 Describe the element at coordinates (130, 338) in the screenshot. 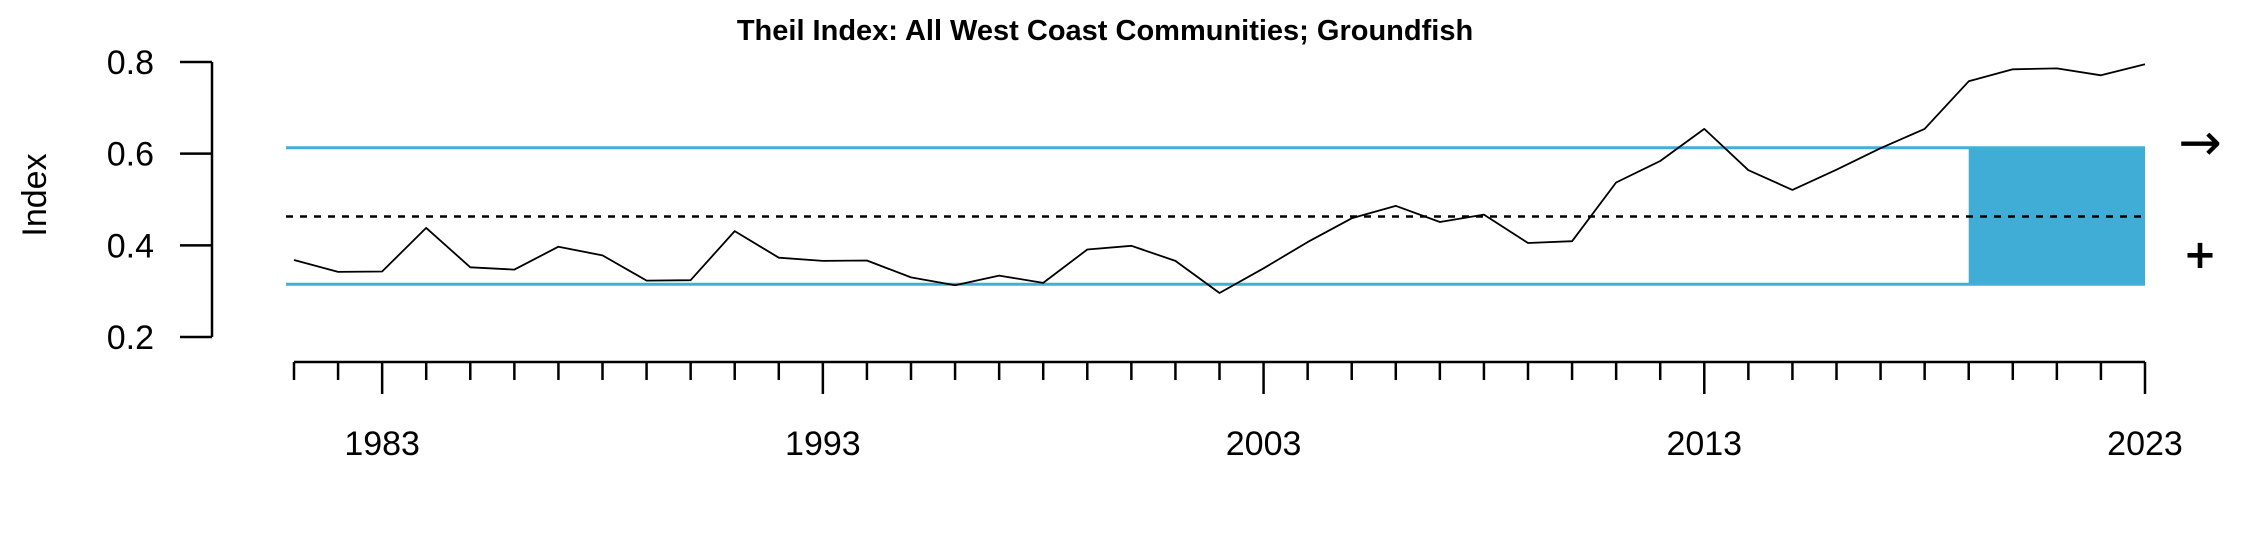

I see `y-tick-label-0: 0.2` at that location.